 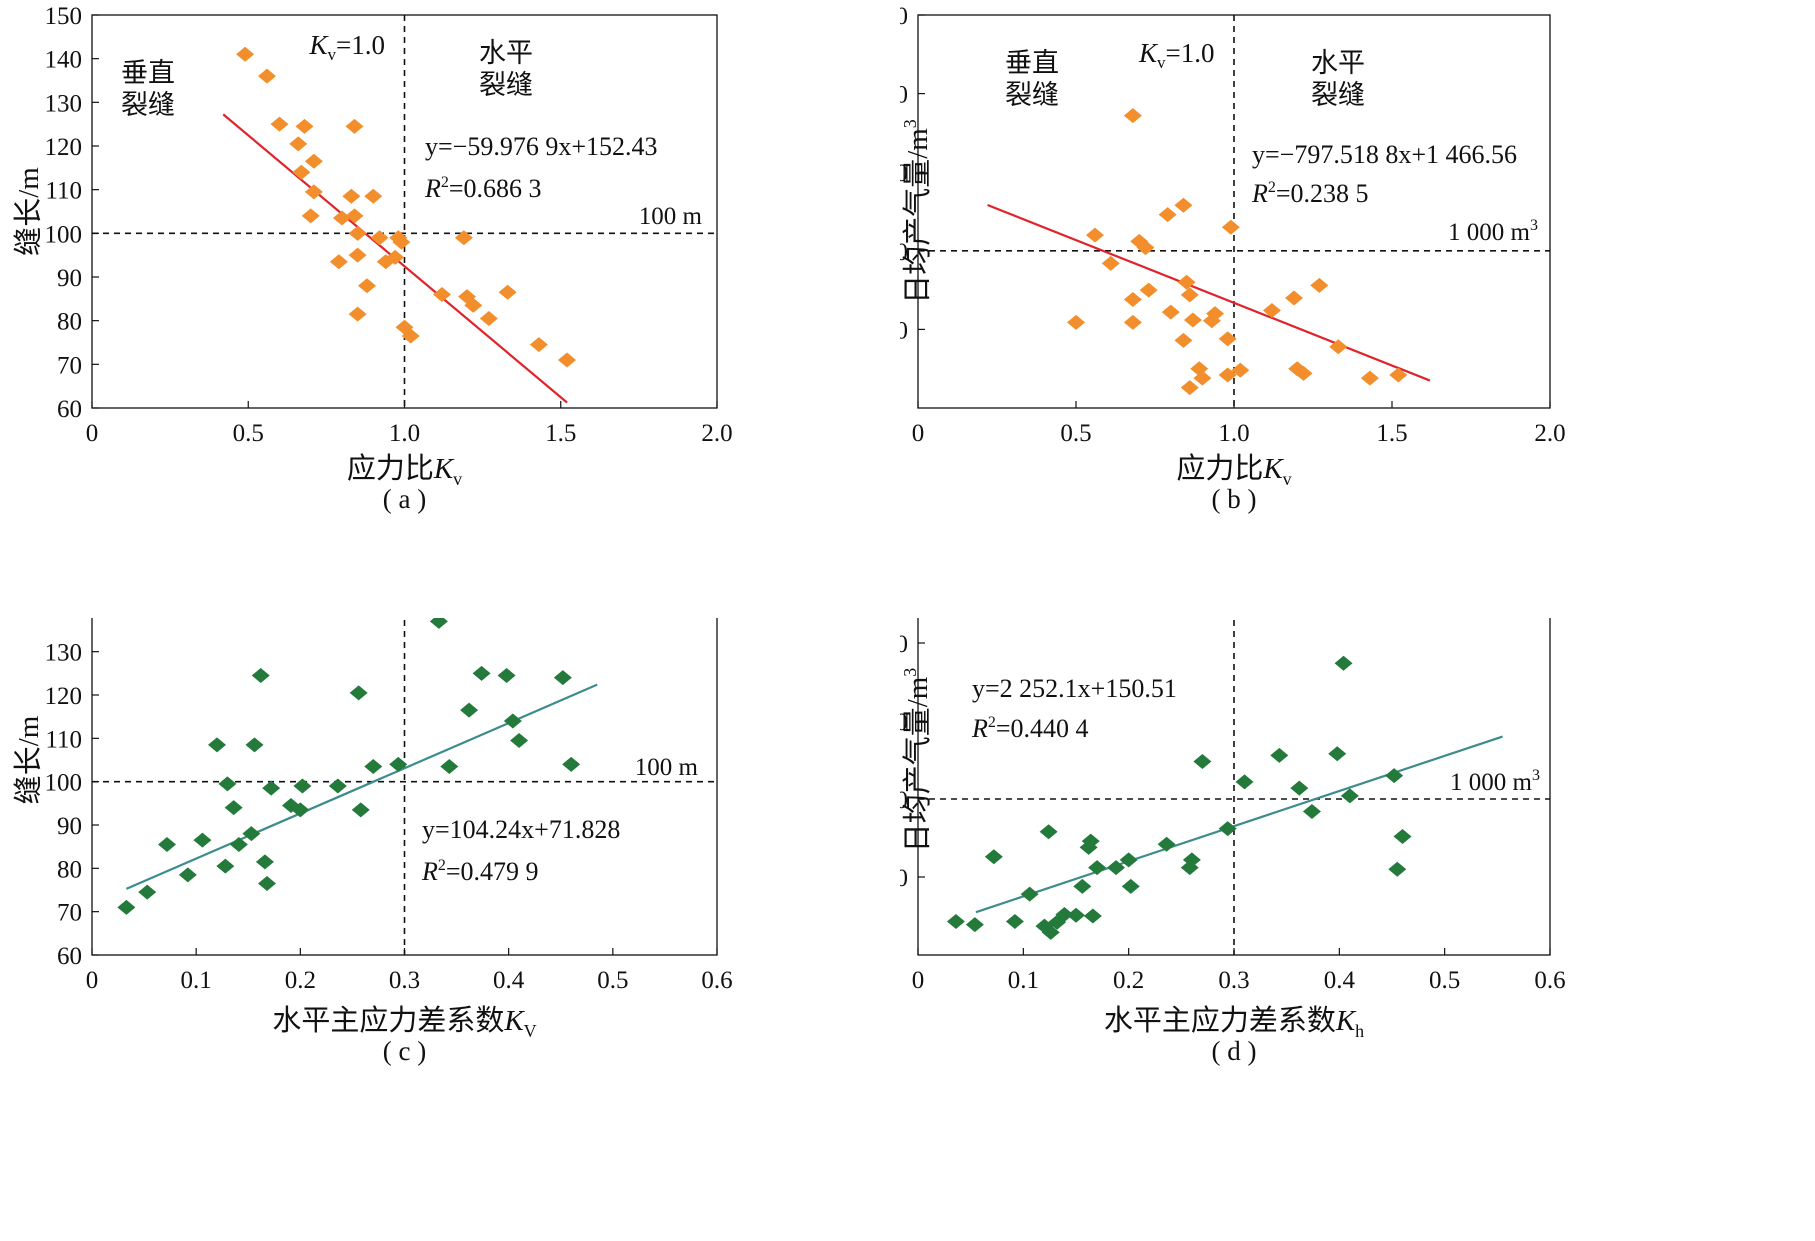 I want to click on x-tick-label: 2.0, so click(x=1549, y=433).